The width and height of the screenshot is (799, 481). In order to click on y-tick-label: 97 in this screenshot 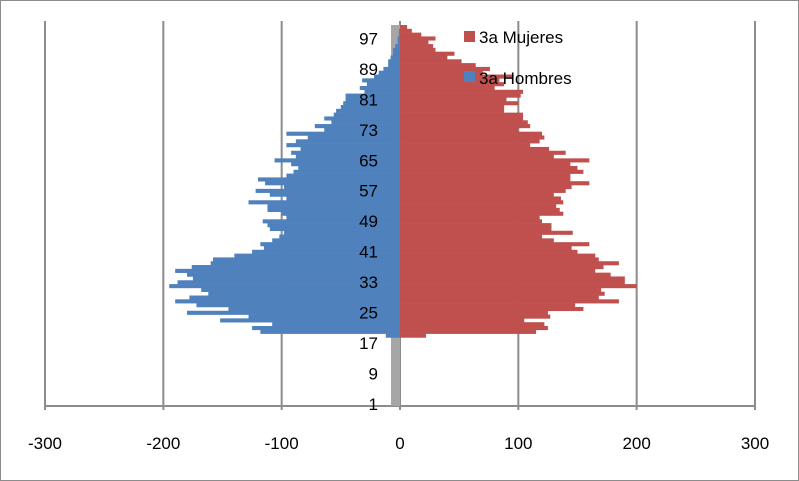, I will do `click(368, 38)`.